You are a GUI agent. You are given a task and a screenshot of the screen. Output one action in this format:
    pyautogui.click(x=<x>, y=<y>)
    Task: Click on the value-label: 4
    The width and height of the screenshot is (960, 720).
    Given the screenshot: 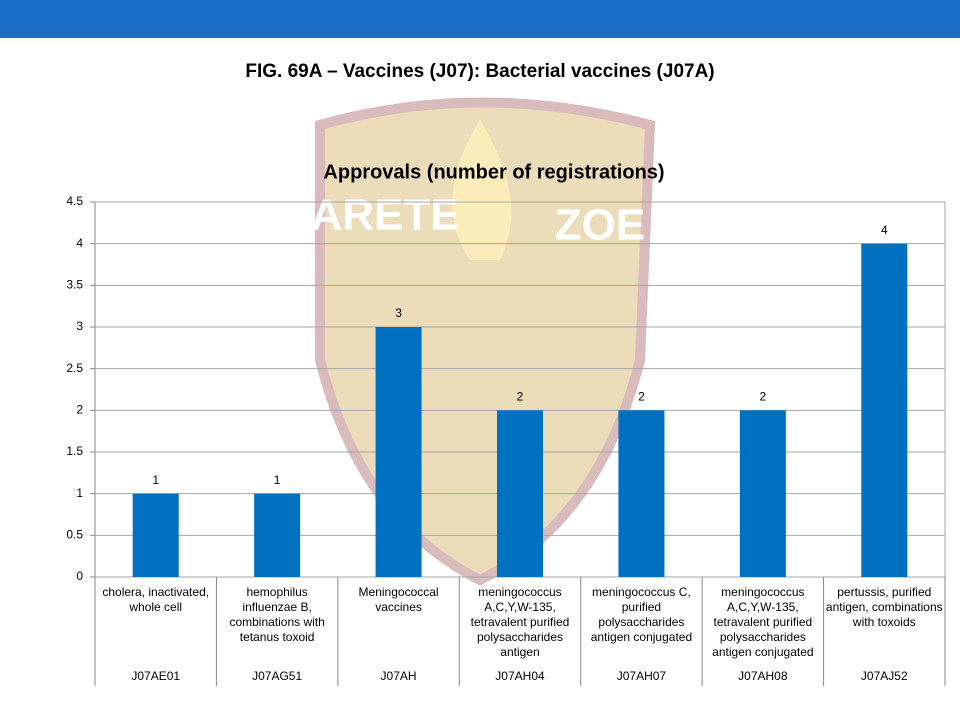 What is the action you would take?
    pyautogui.click(x=884, y=230)
    